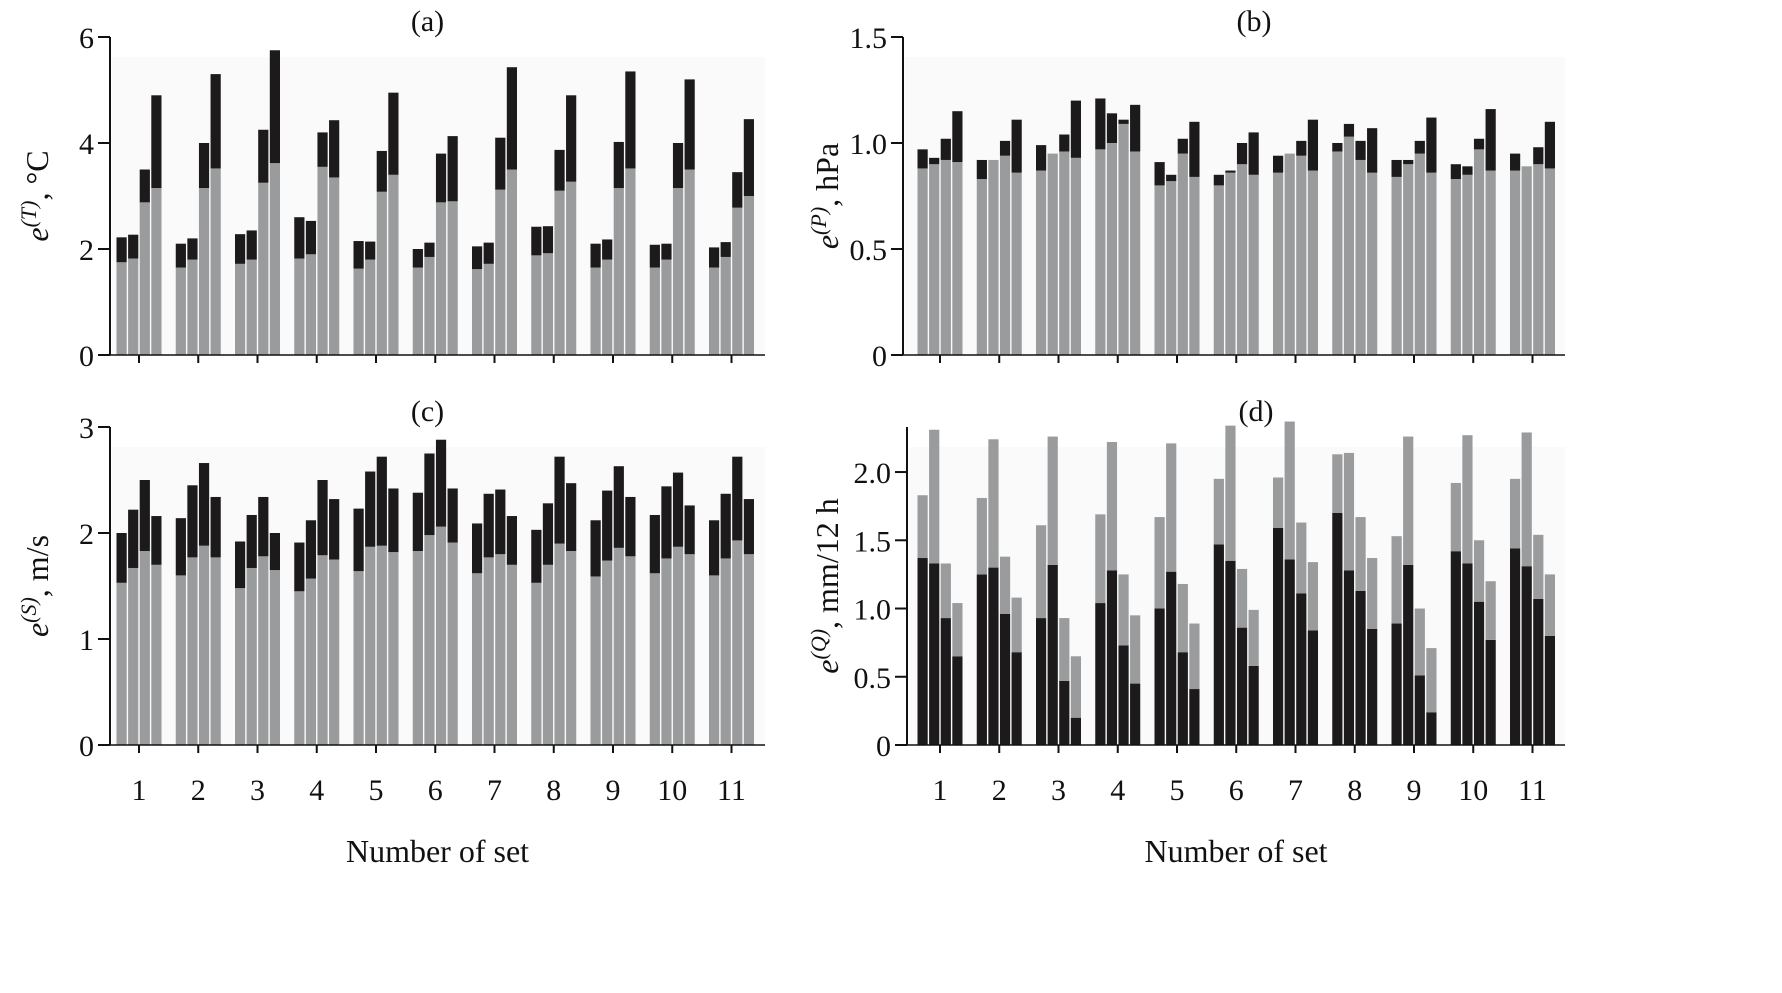  What do you see at coordinates (1256, 411) in the screenshot?
I see `panel-label: (d)` at bounding box center [1256, 411].